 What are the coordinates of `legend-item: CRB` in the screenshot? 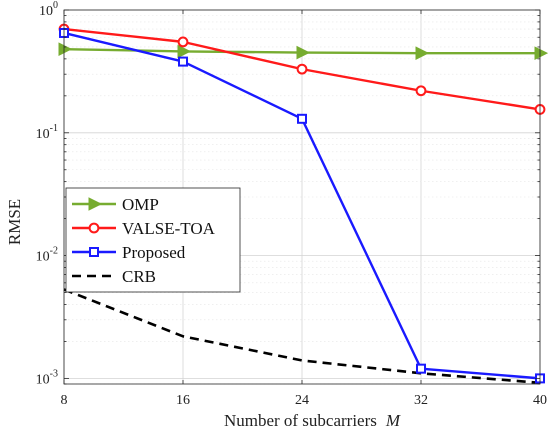 It's located at (114, 276).